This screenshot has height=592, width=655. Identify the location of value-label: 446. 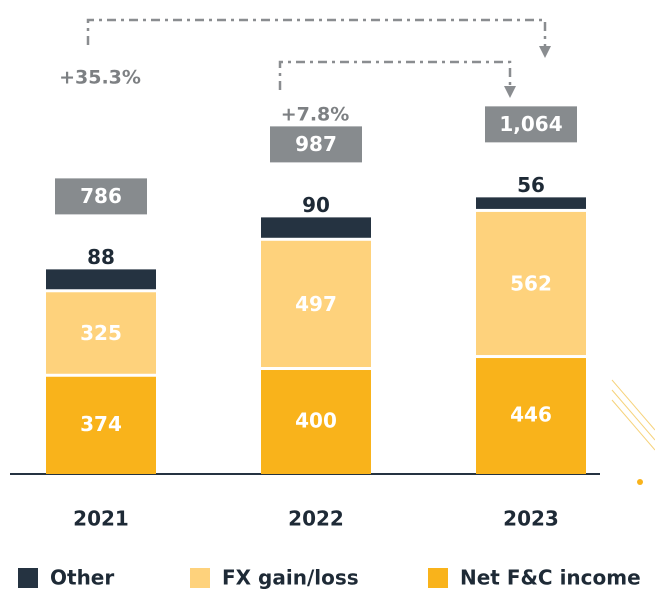
(531, 415).